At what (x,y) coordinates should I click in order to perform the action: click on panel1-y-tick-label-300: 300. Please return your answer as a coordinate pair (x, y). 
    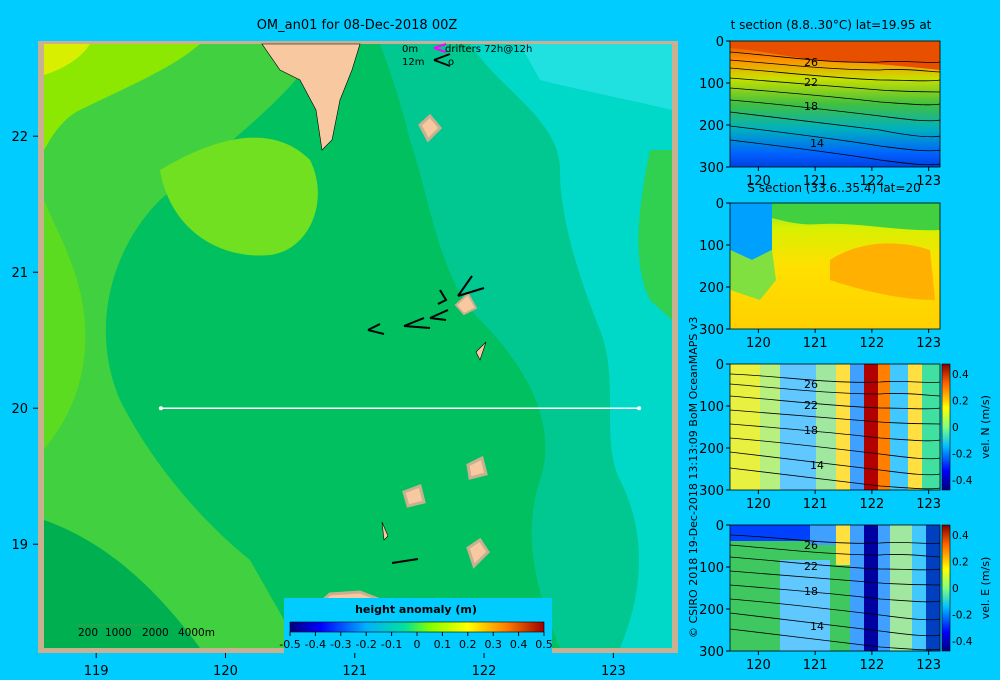
    Looking at the image, I should click on (711, 168).